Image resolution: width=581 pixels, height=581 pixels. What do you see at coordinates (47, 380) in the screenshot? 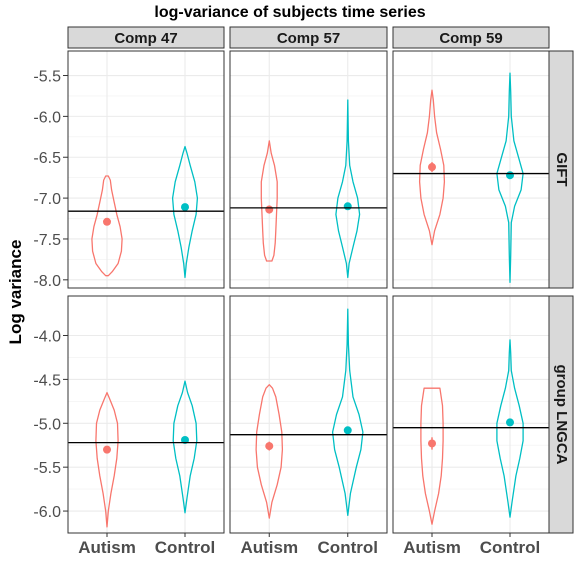
I see `y-tick-label: -4.5` at bounding box center [47, 380].